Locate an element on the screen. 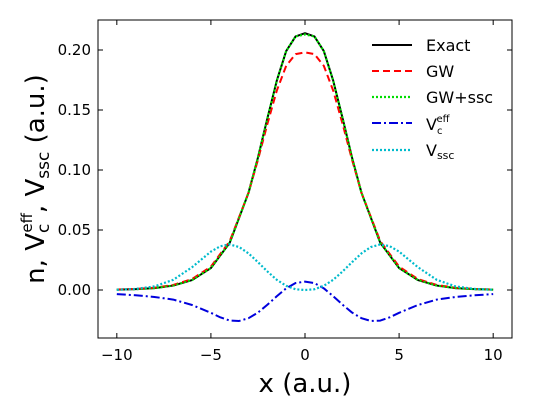  y-tick-label: 0.10 is located at coordinates (74, 170).